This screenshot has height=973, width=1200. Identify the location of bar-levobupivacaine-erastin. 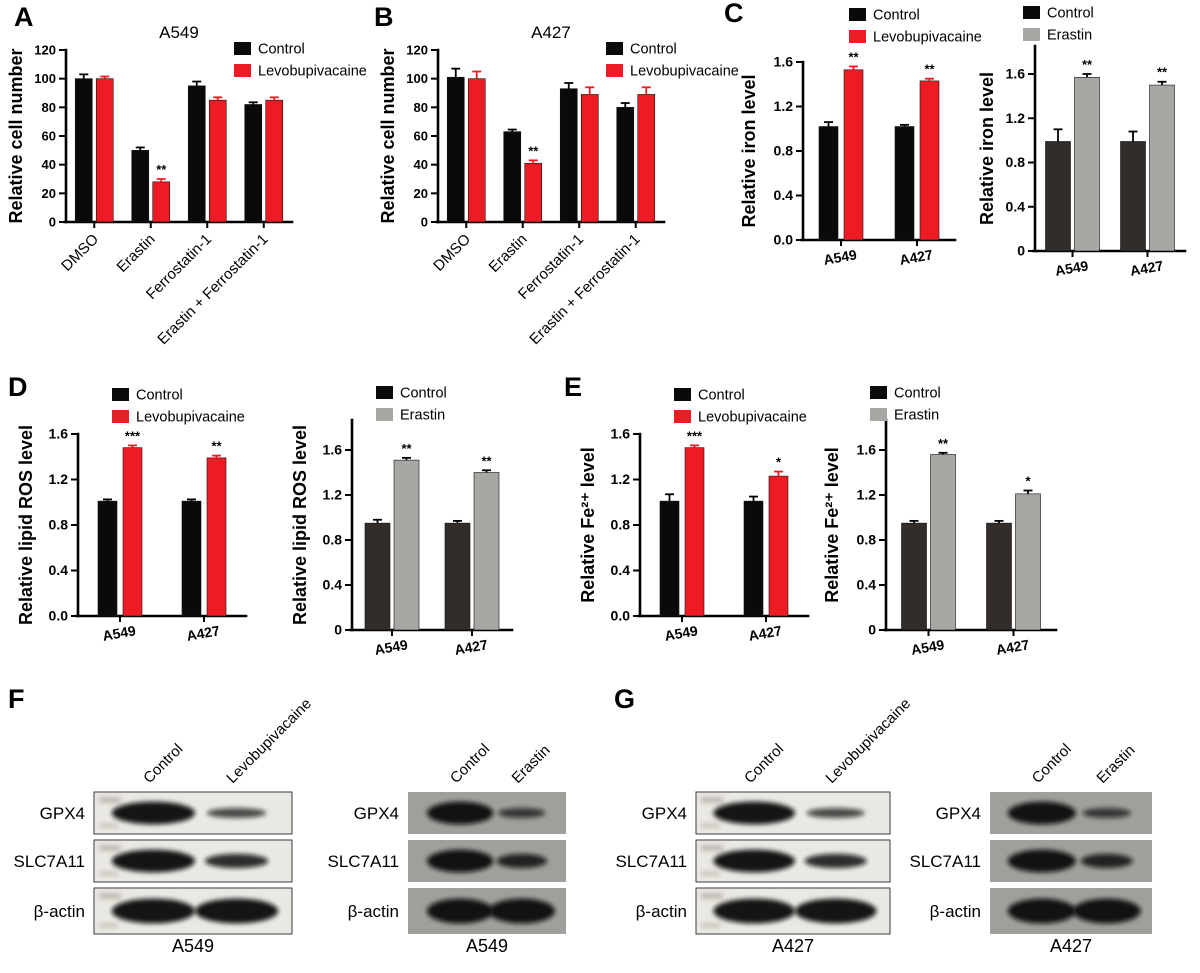
(533, 192).